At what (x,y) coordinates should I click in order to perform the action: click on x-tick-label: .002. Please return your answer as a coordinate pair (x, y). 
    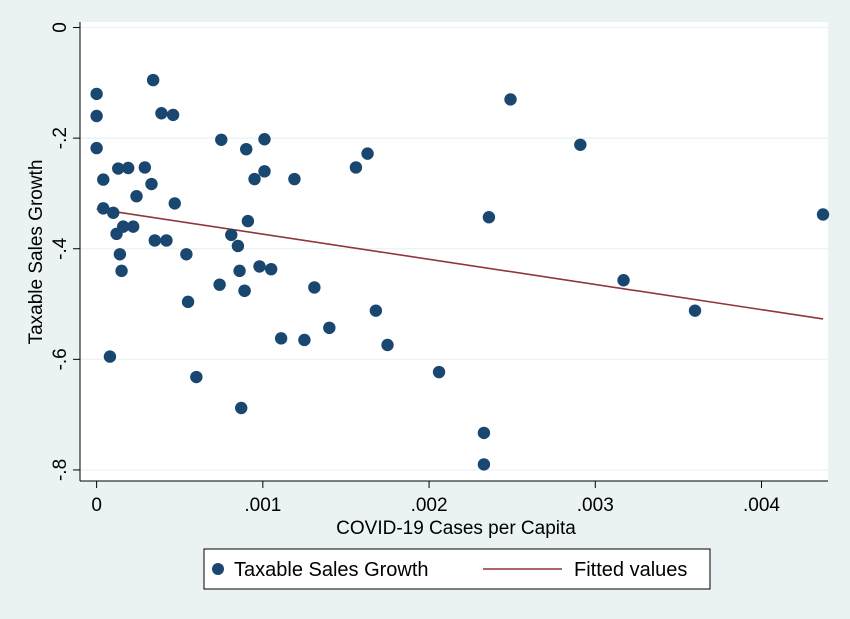
    Looking at the image, I should click on (429, 505).